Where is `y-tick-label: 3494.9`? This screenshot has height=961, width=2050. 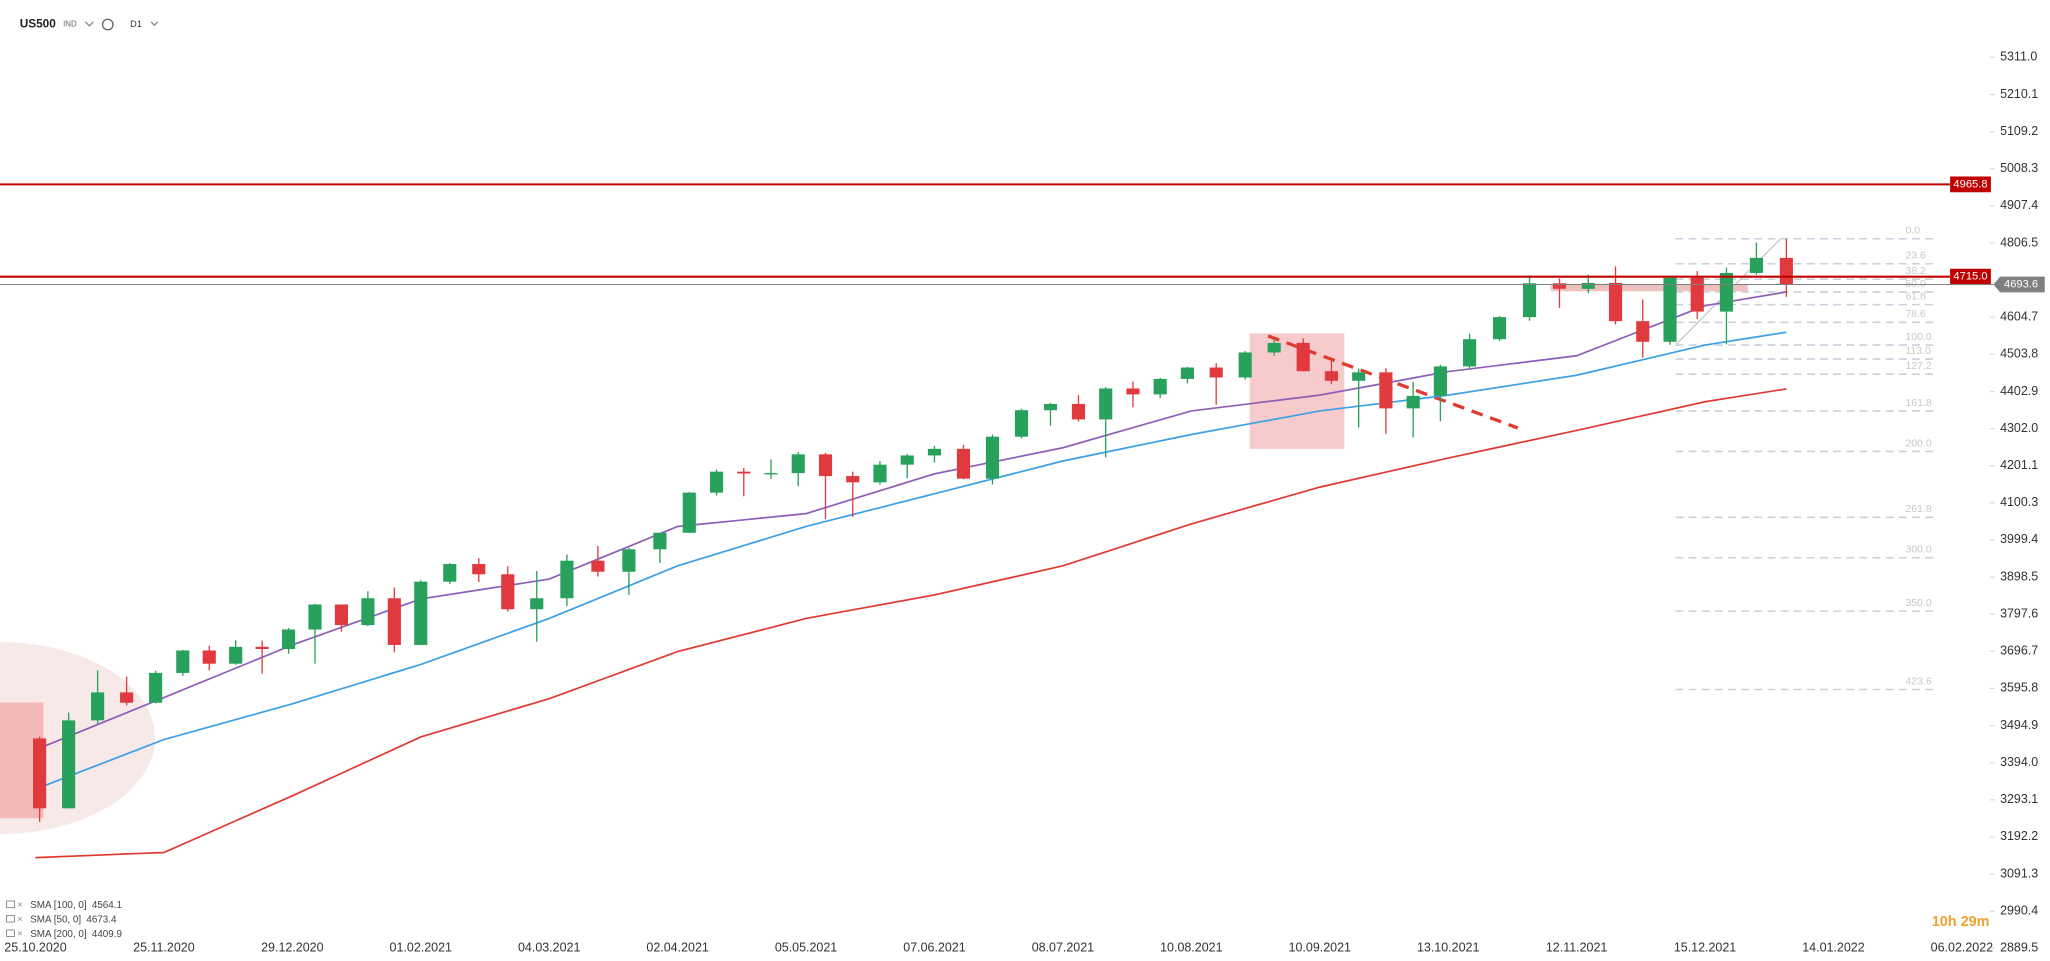
y-tick-label: 3494.9 is located at coordinates (2019, 725).